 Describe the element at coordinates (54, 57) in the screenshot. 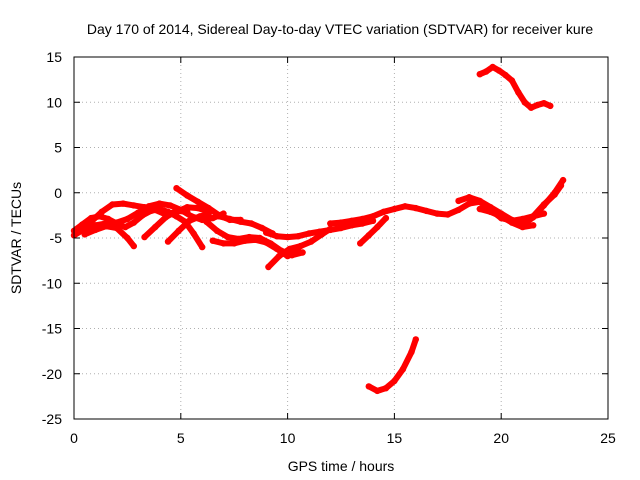

I see `y-tick-label: 15` at that location.